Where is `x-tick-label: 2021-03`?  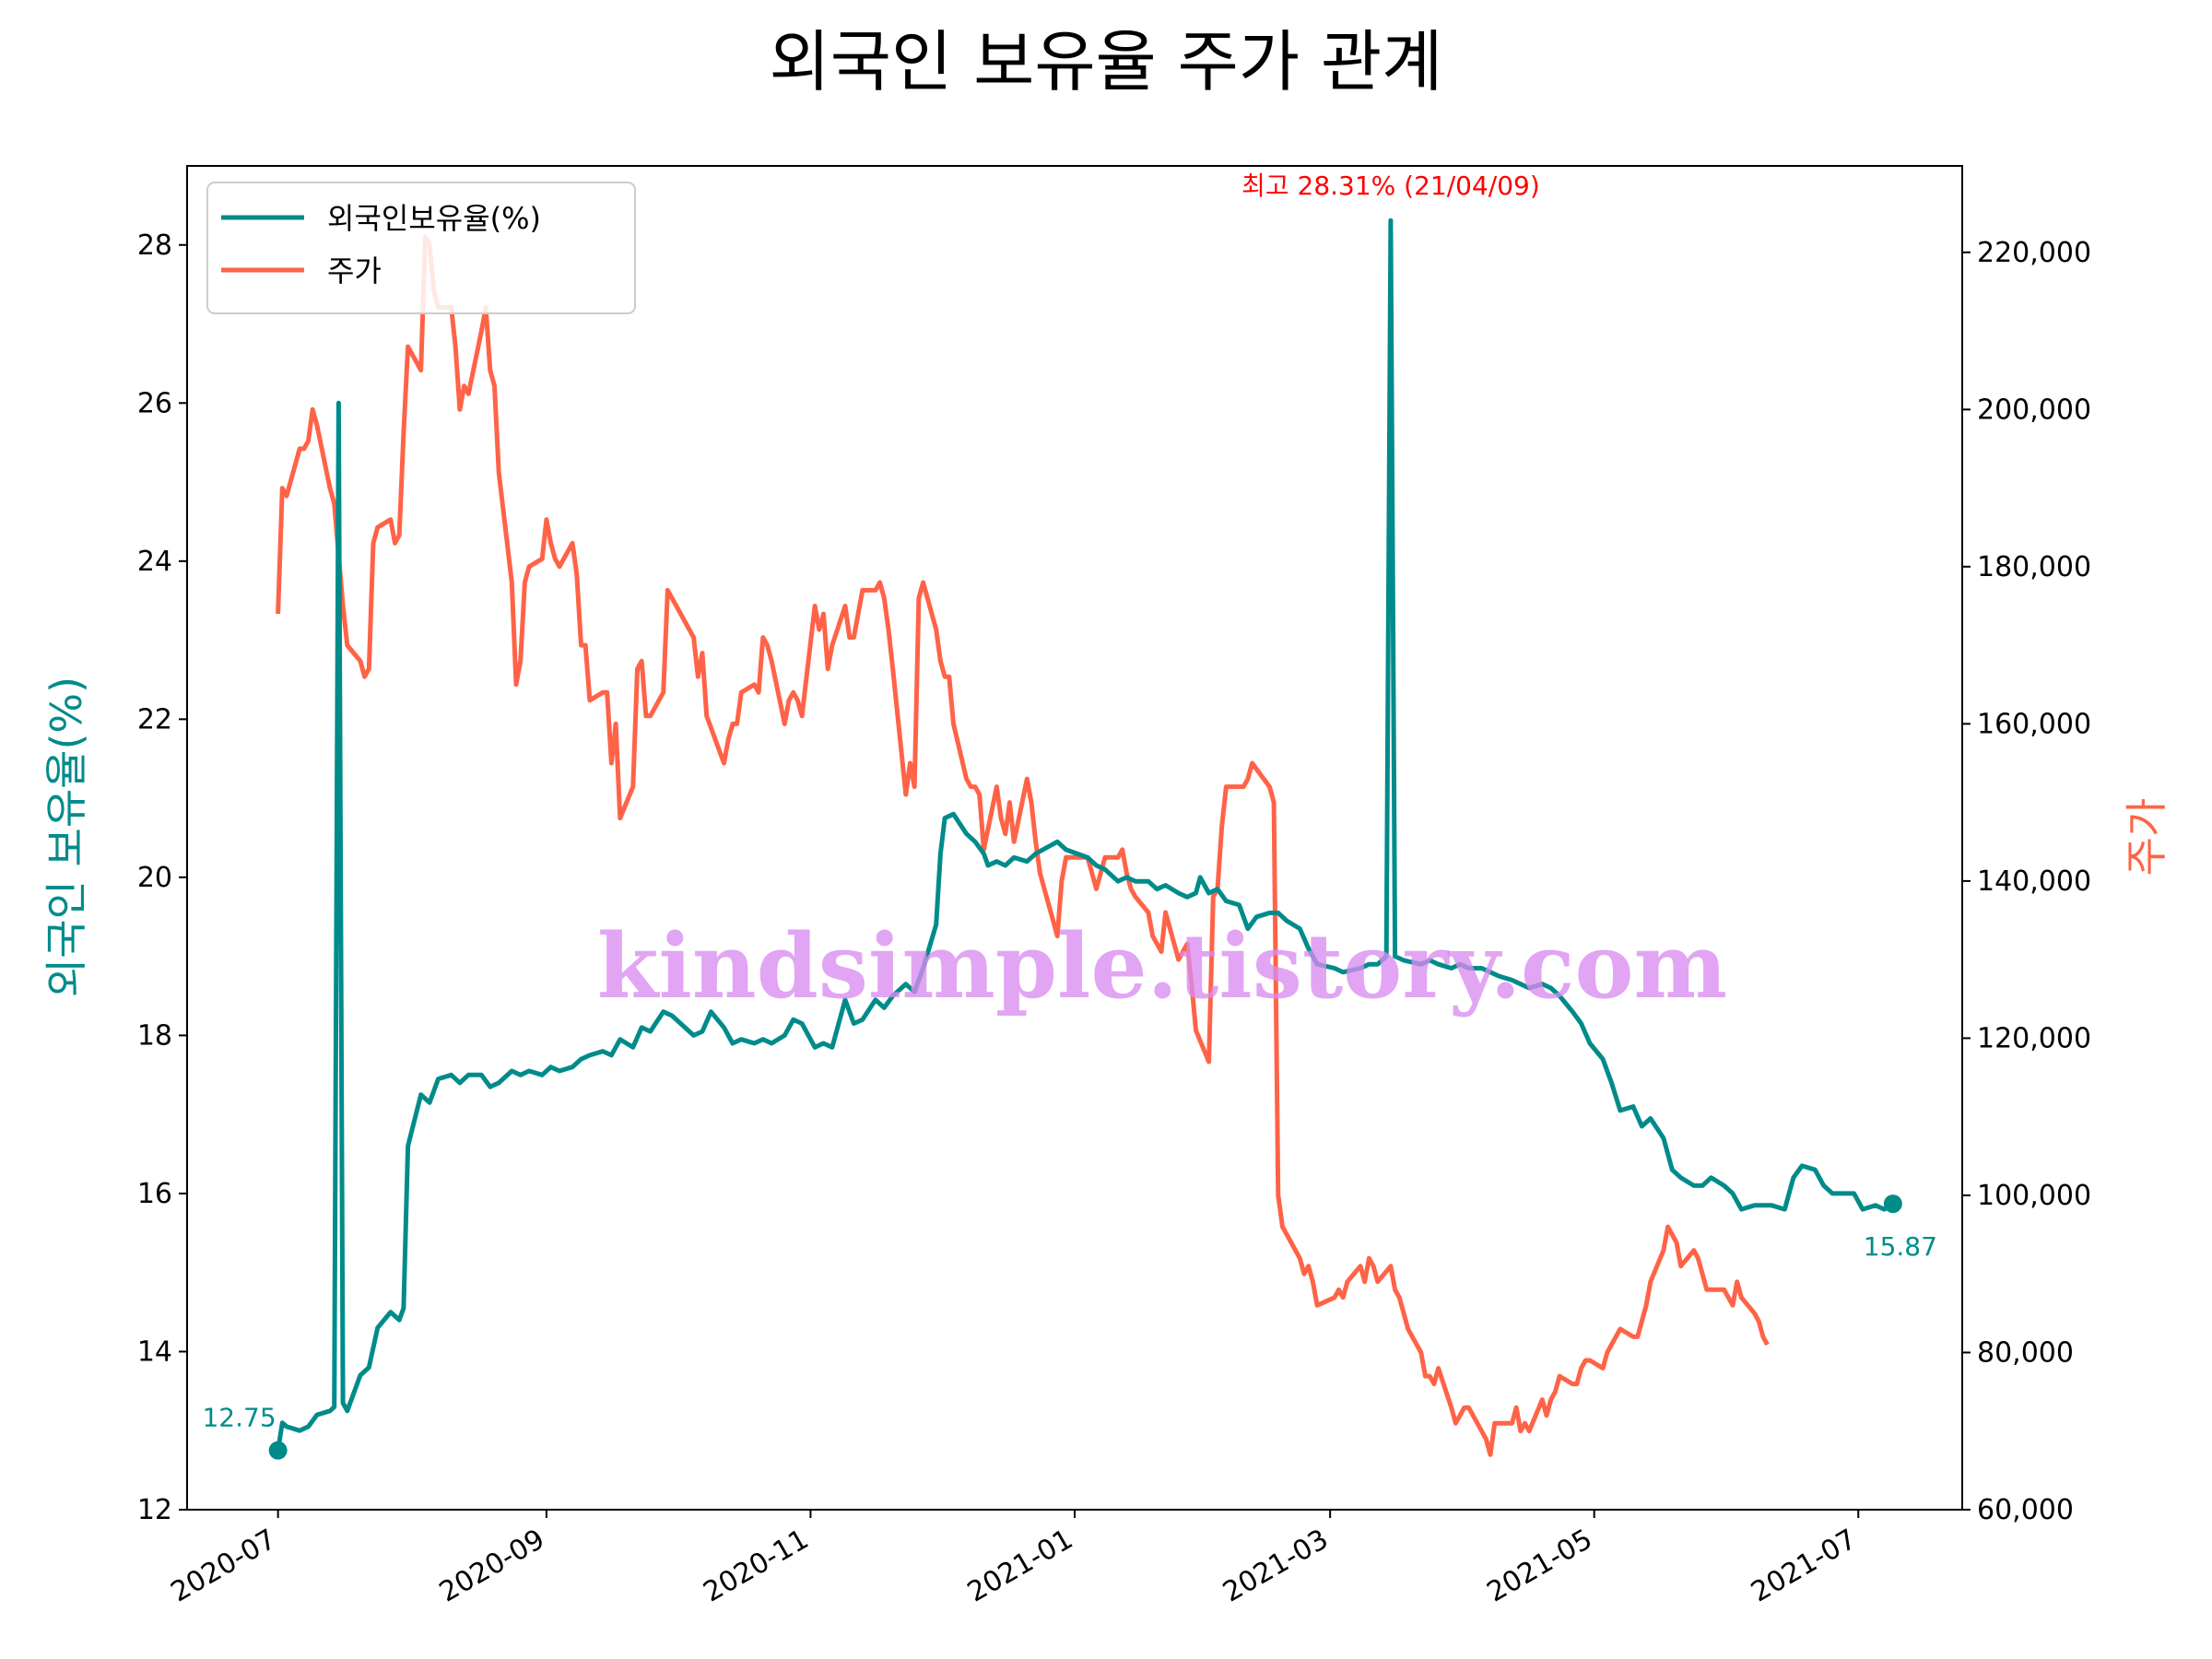
x-tick-label: 2021-03 is located at coordinates (1276, 1566).